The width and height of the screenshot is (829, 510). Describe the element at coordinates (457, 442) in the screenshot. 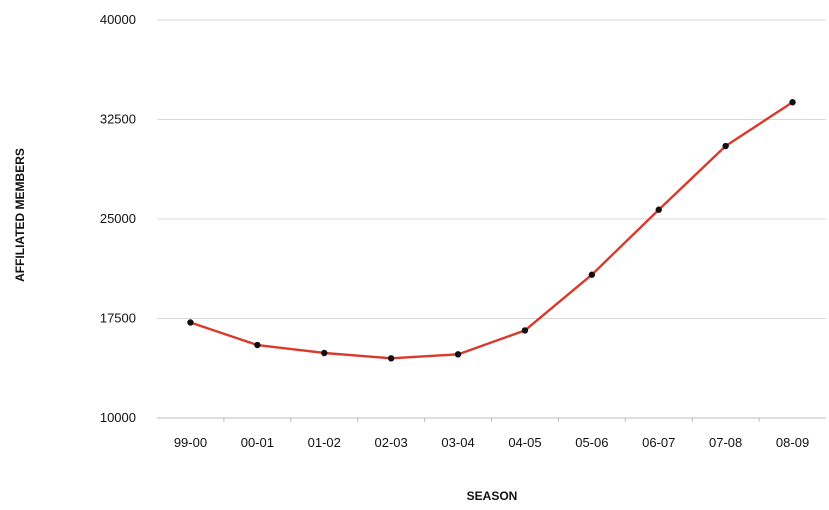

I see `x-tick-label: 03-04` at that location.